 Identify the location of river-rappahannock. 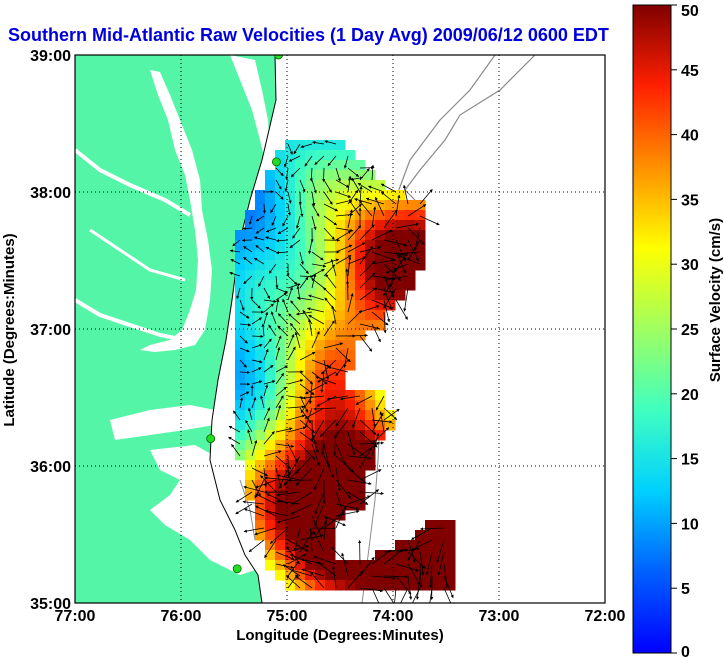
(137, 255).